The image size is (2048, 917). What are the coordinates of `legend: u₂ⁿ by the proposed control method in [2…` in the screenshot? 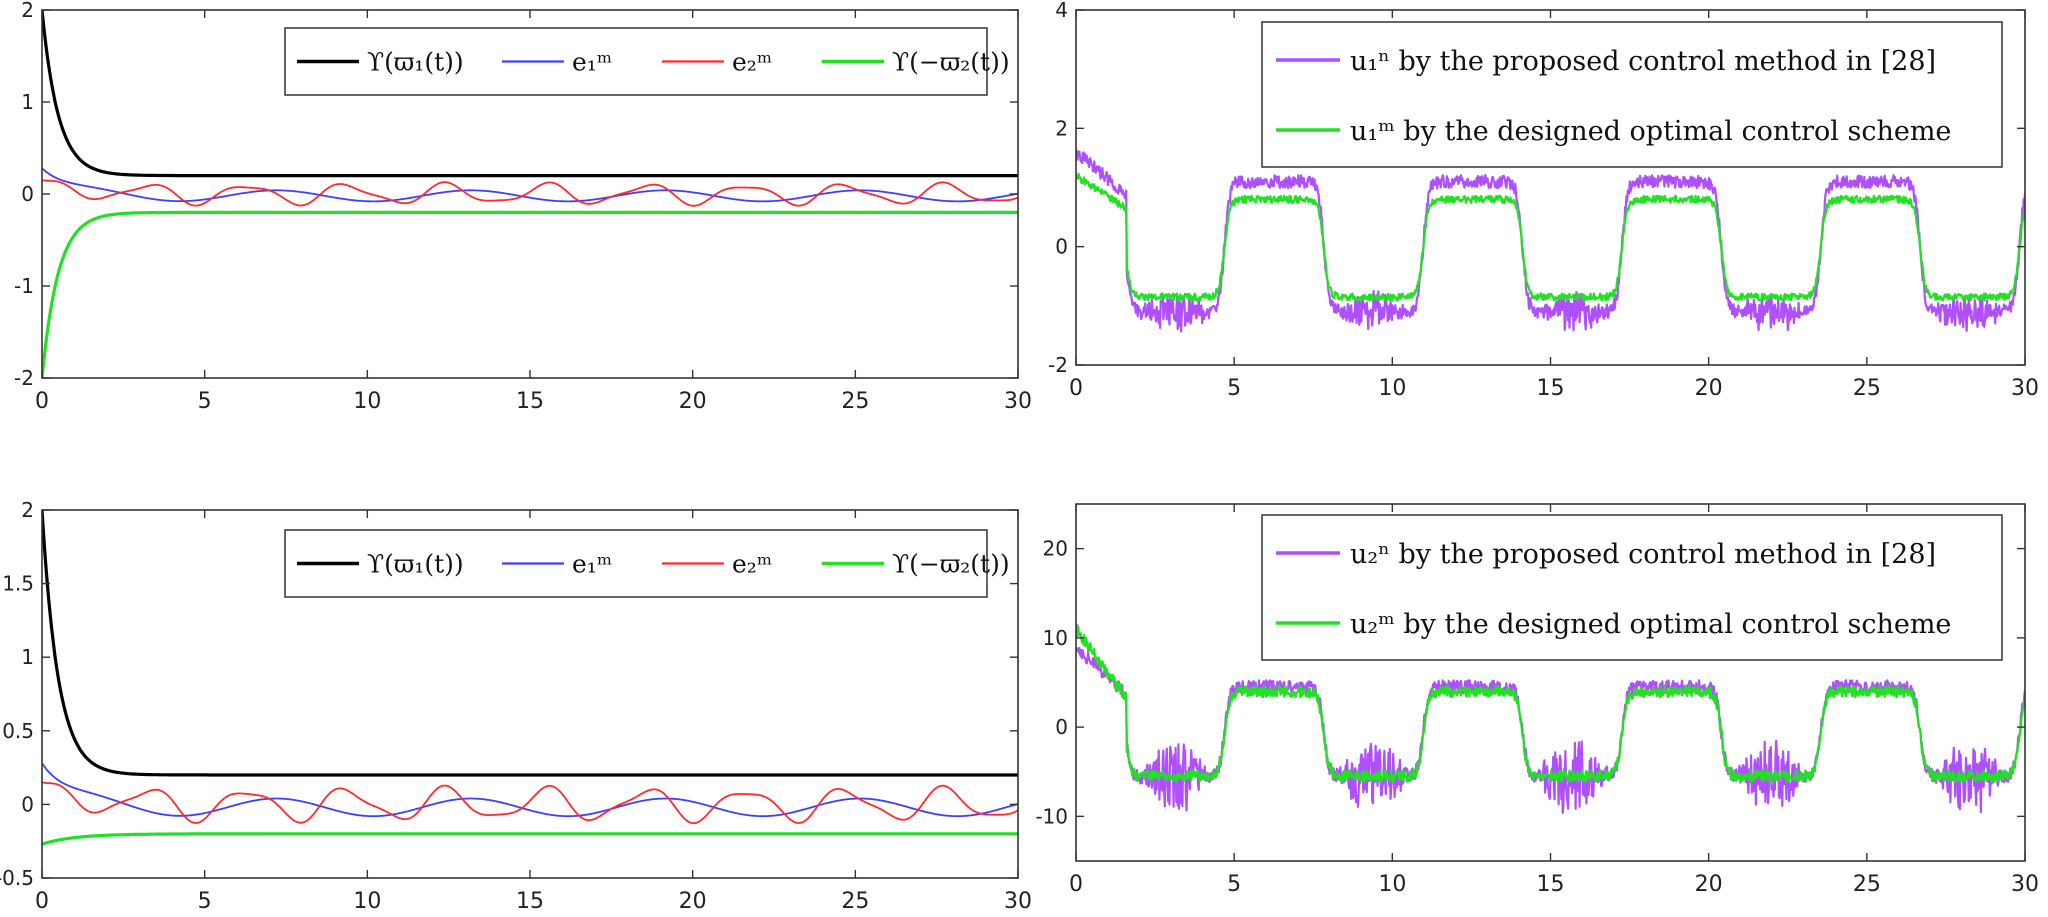 It's located at (1632, 587).